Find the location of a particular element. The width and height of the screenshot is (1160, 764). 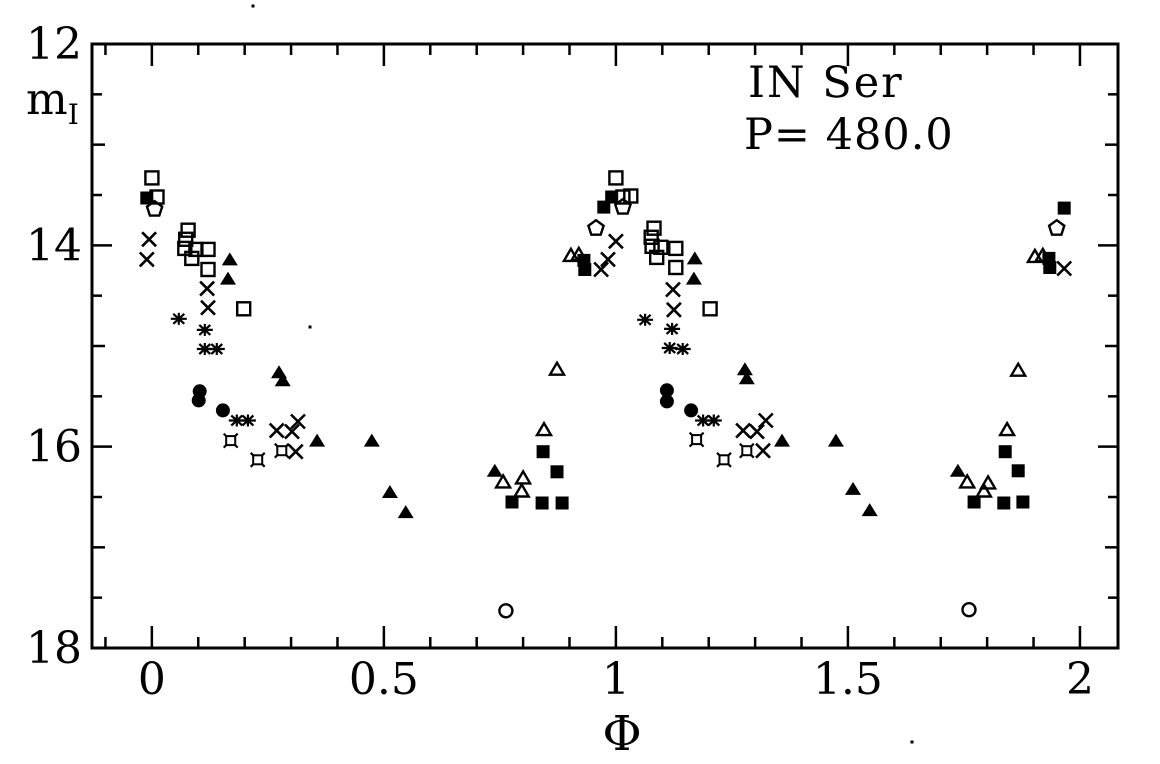

y-axis-label: mI is located at coordinates (52, 102).